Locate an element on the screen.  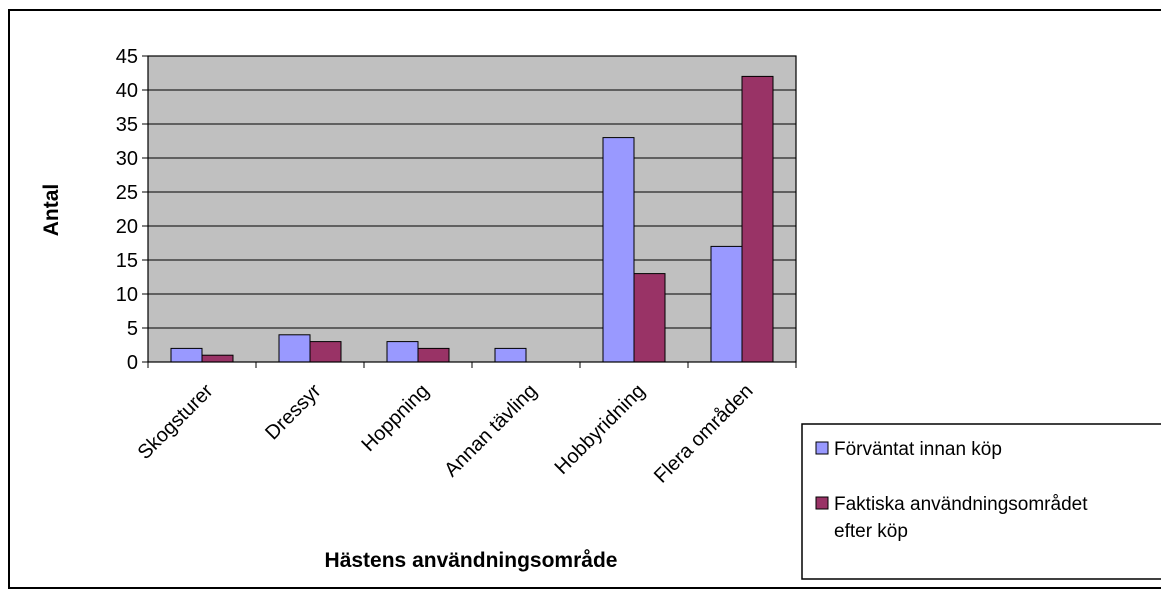
y-axis-title: Antal is located at coordinates (51, 210).